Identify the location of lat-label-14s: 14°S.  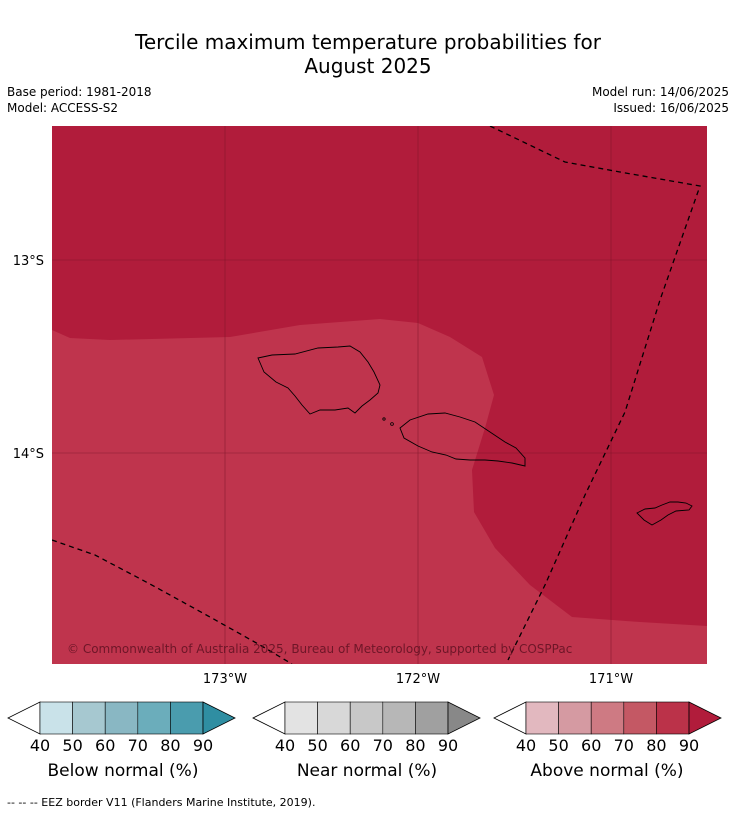
(28, 454).